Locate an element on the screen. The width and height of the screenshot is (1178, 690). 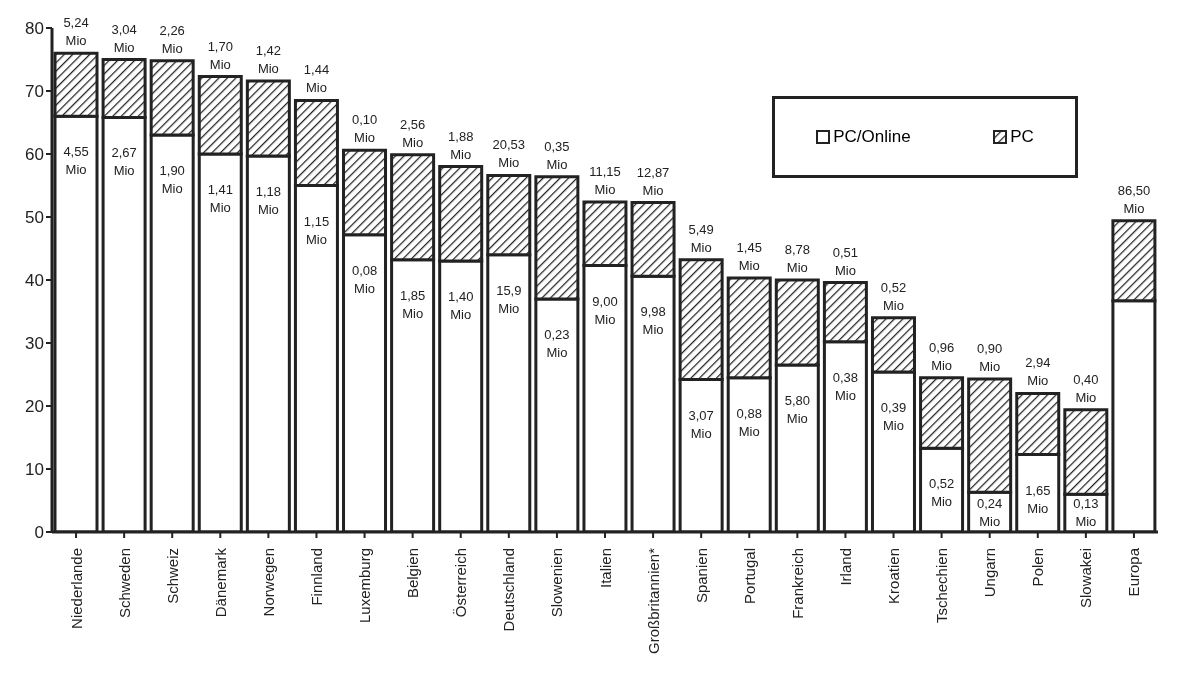
annotation: 0,10 Mio is located at coordinates (364, 129).